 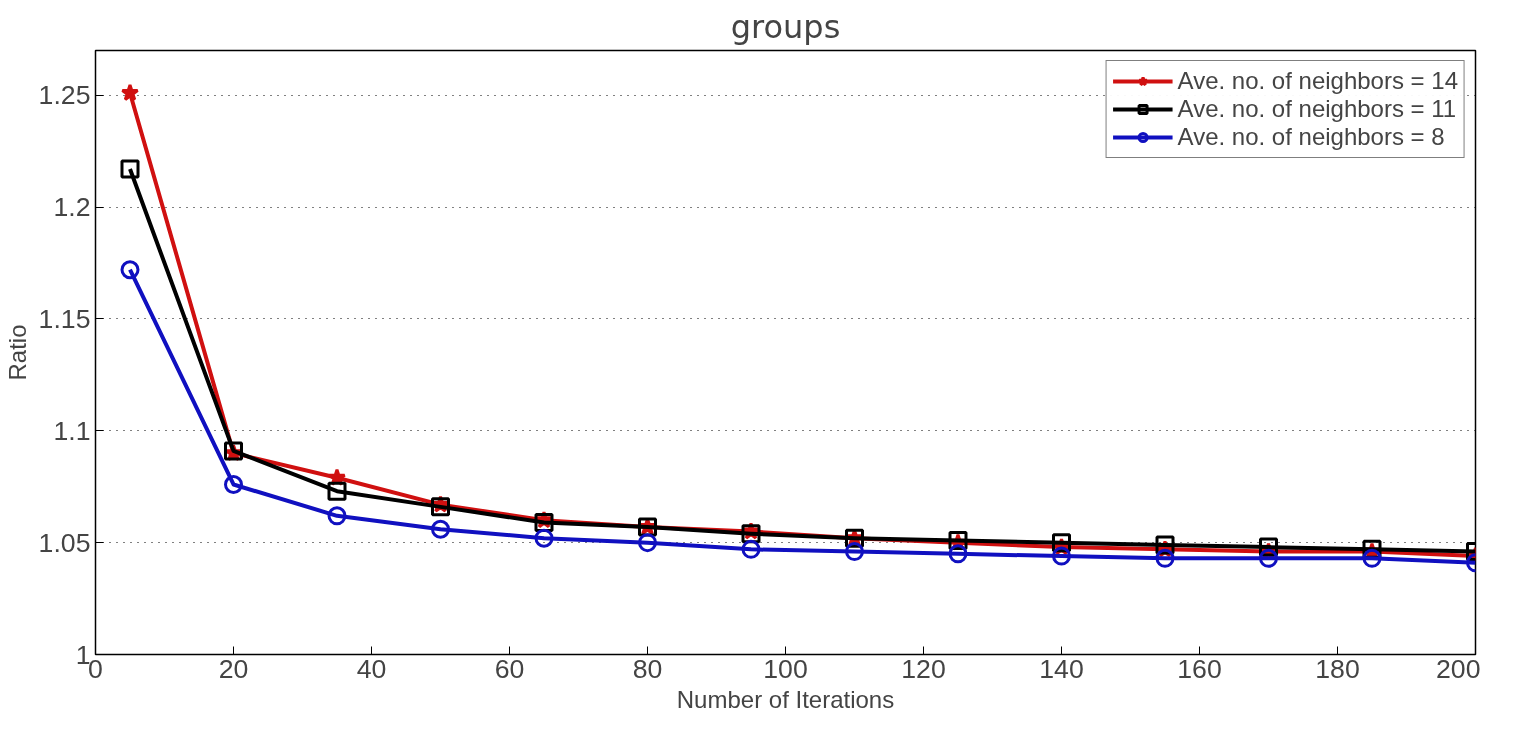 I want to click on x-tick-label: 160, so click(x=1199, y=668).